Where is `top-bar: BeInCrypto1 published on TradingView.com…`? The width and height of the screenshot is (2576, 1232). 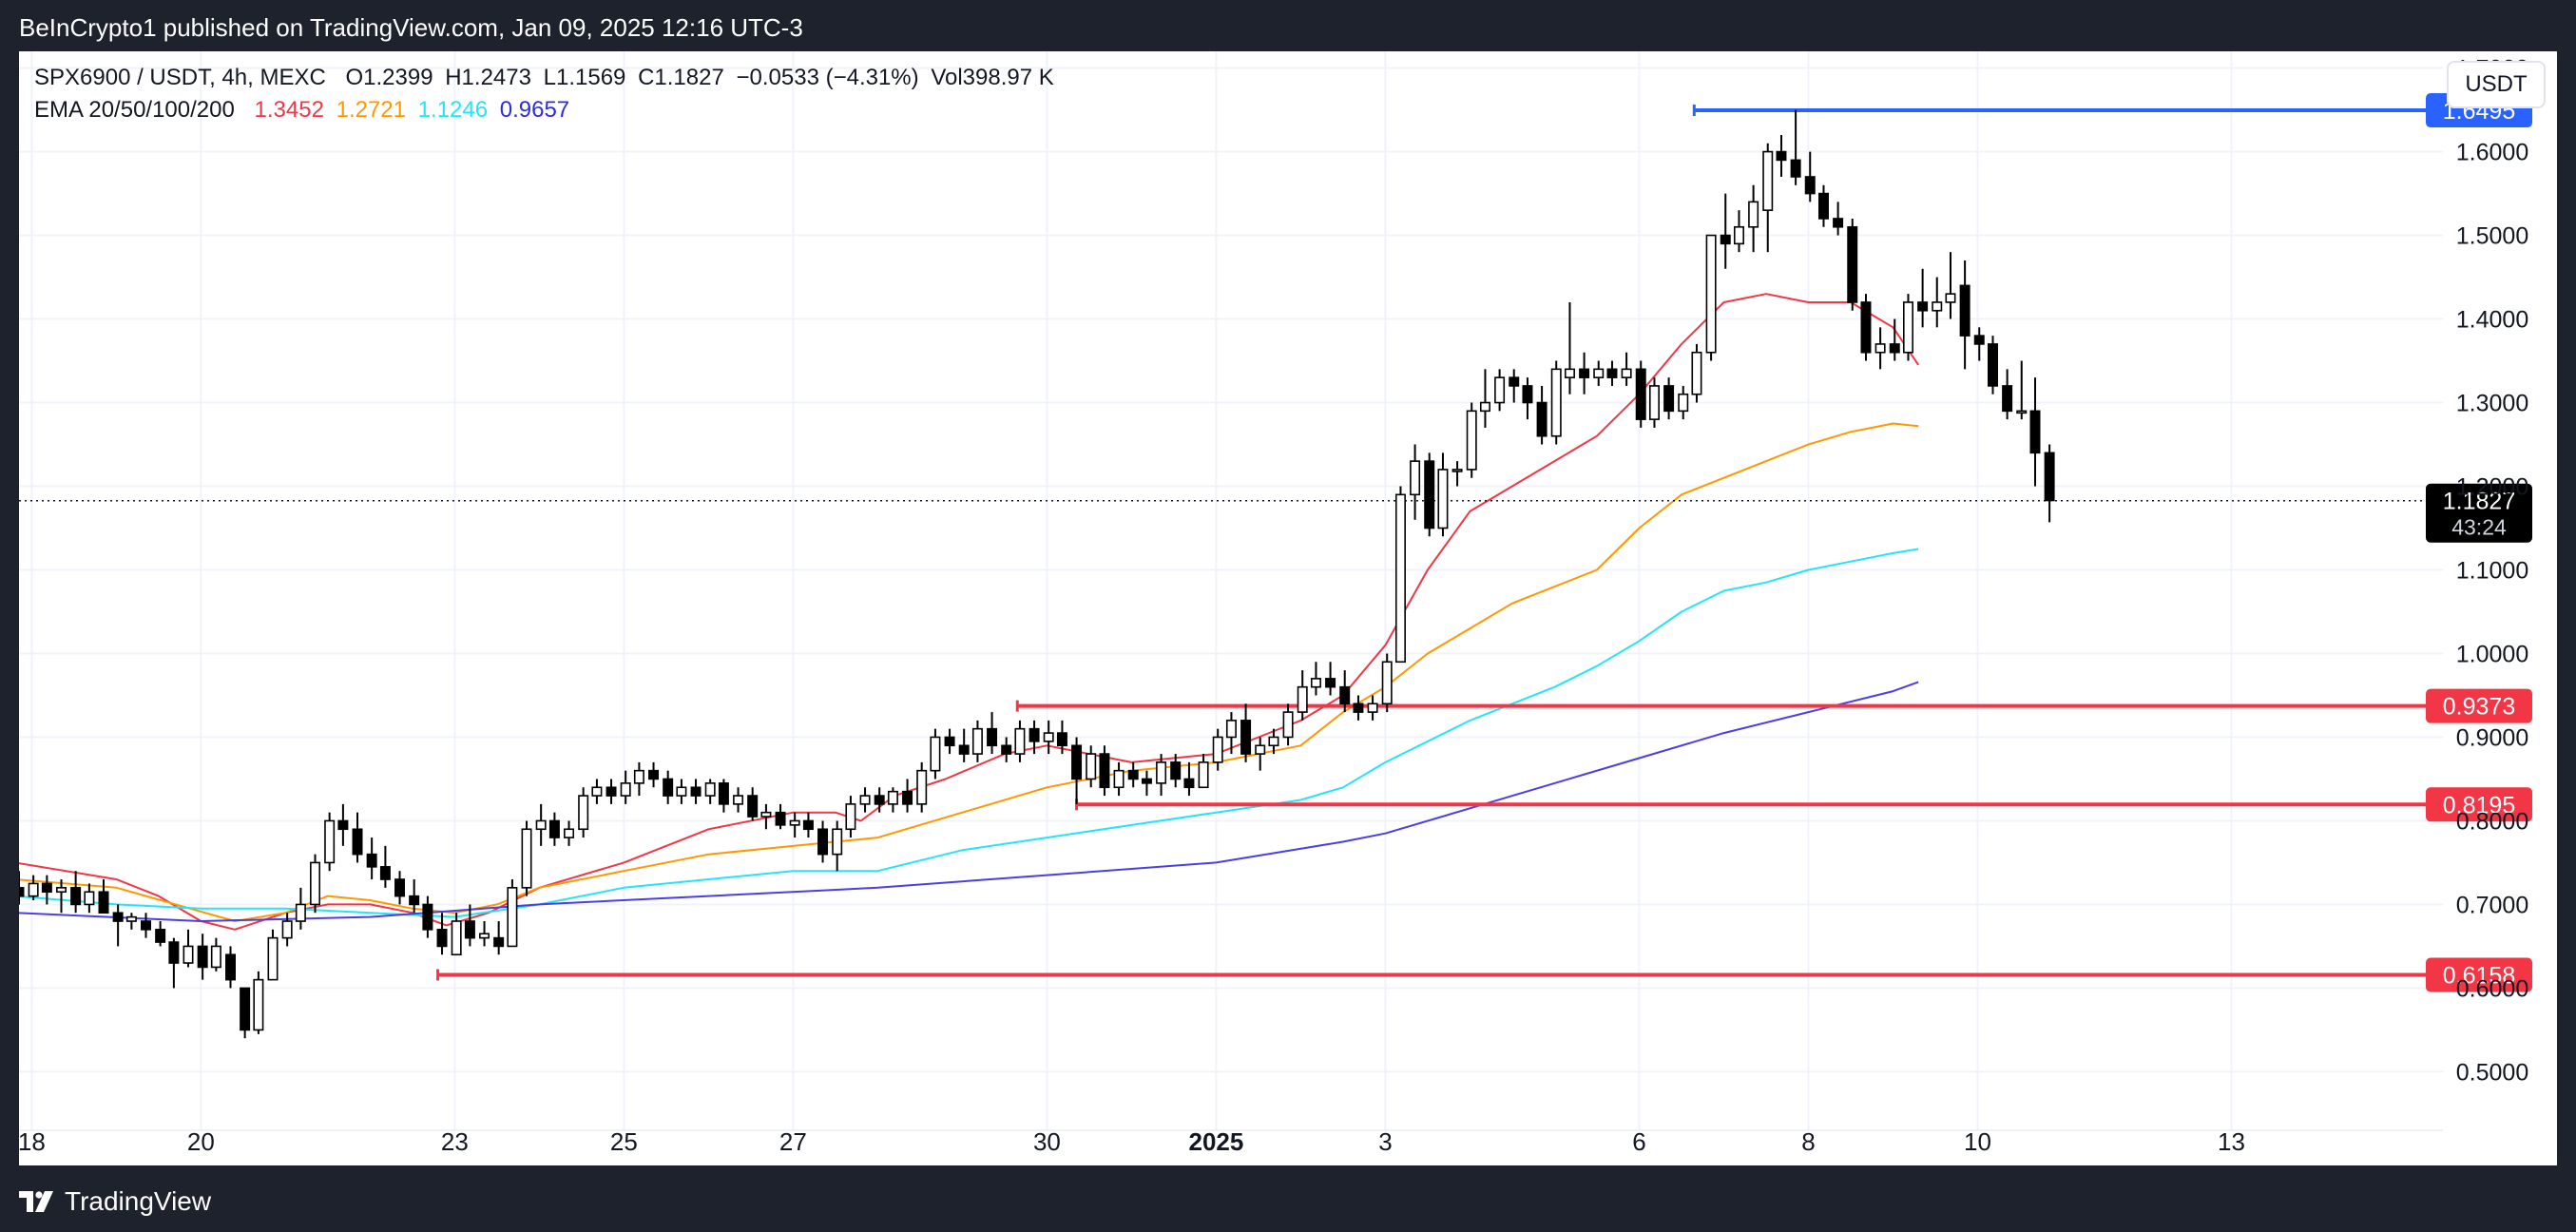
top-bar: BeInCrypto1 published on TradingView.com… is located at coordinates (1288, 25).